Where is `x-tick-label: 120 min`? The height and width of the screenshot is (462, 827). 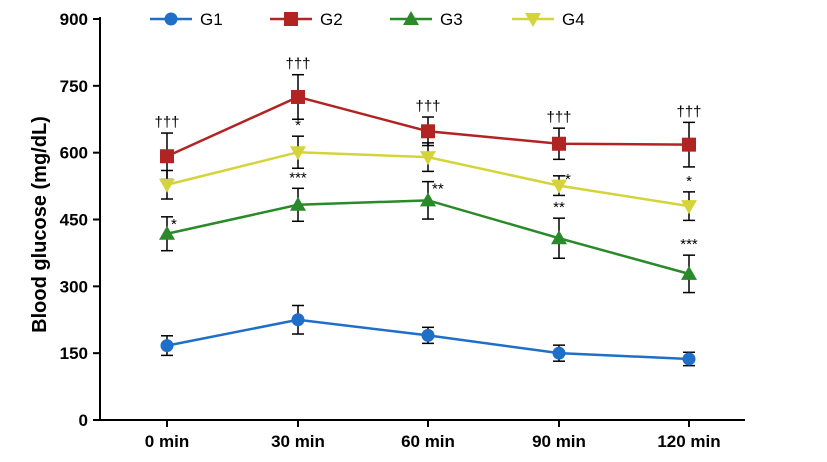 x-tick-label: 120 min is located at coordinates (688, 441).